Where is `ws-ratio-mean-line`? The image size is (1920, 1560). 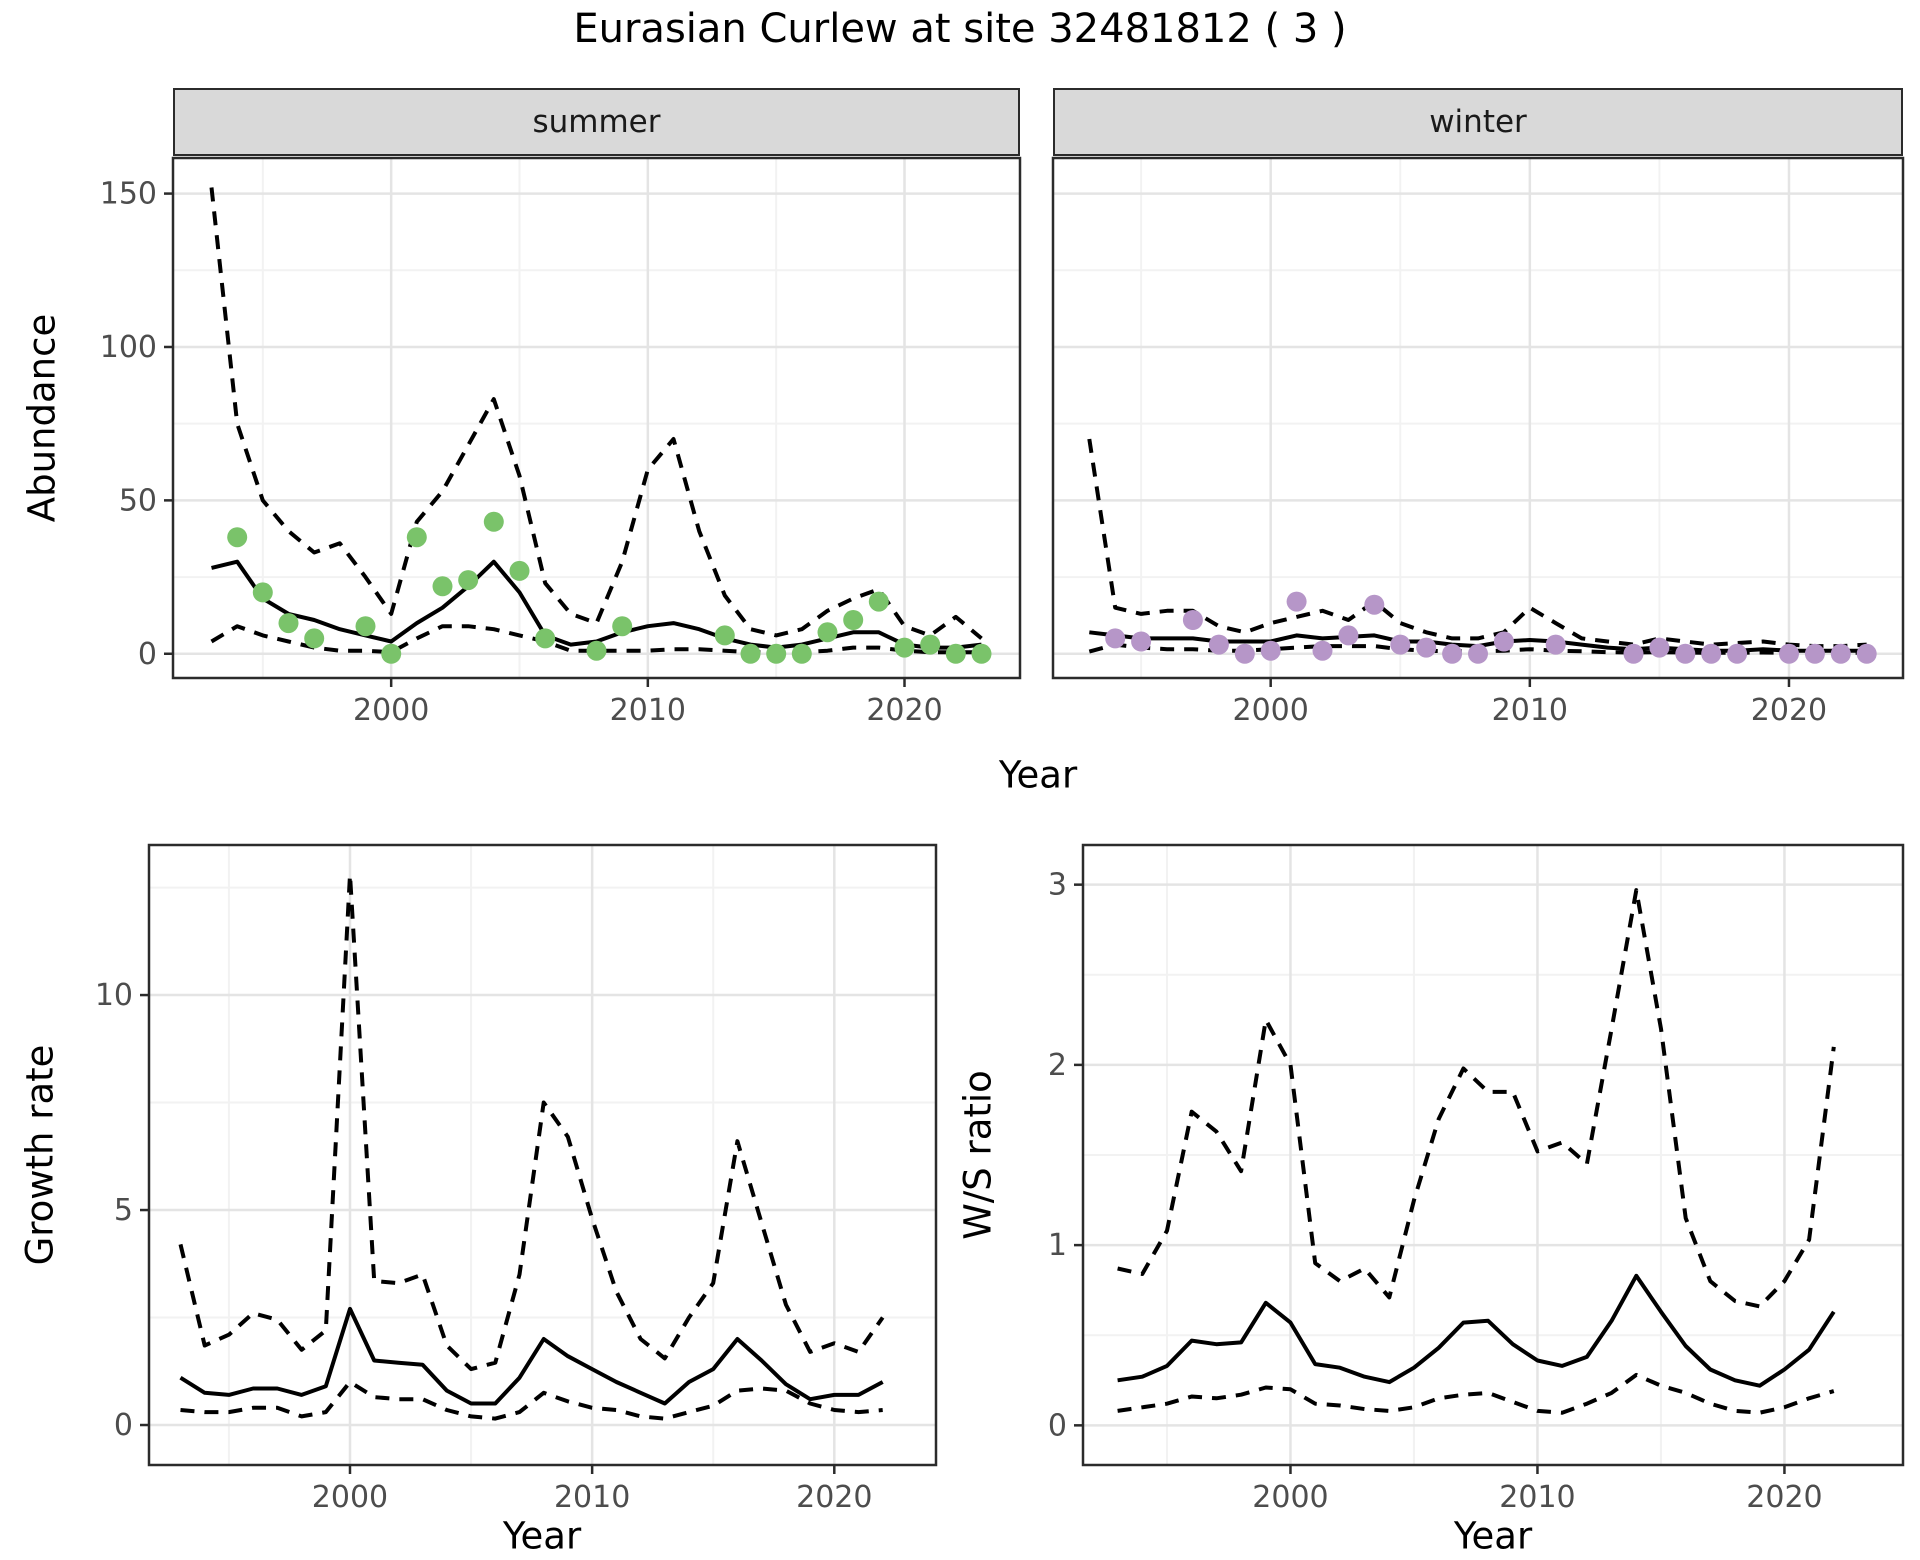
ws-ratio-mean-line is located at coordinates (1476, 1330).